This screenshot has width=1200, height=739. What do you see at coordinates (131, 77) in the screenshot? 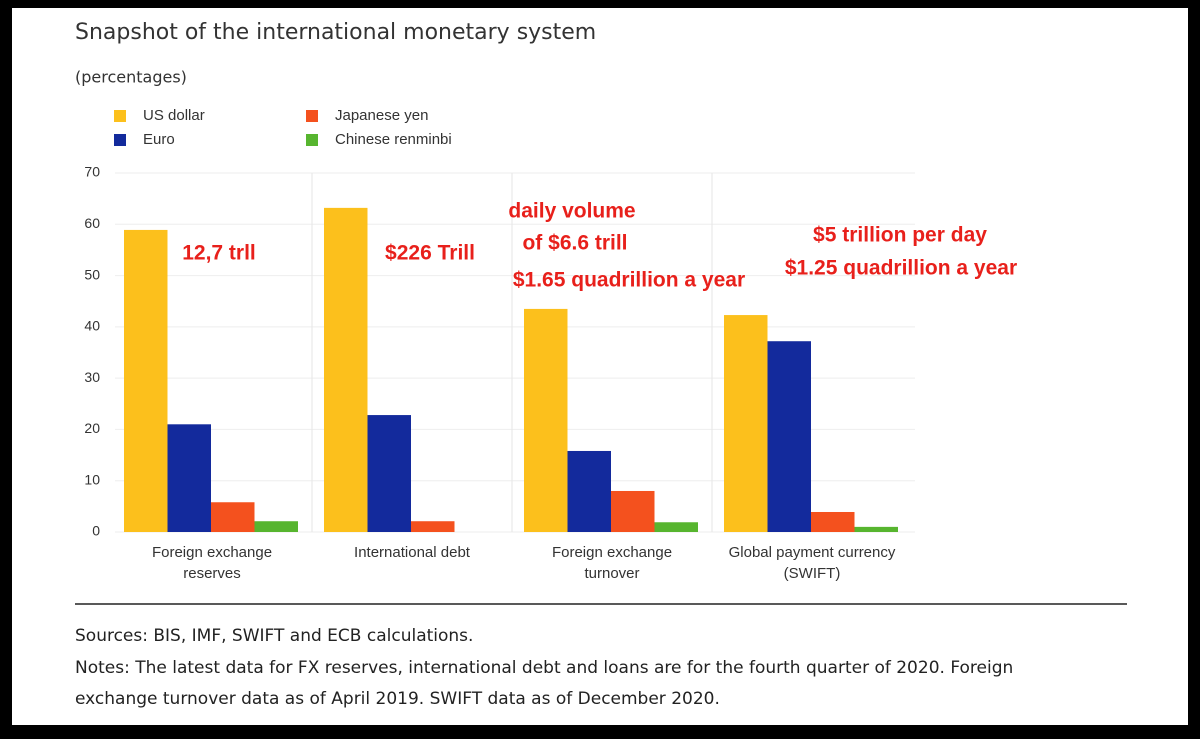
I see `chart-subtitle: (percentages)` at bounding box center [131, 77].